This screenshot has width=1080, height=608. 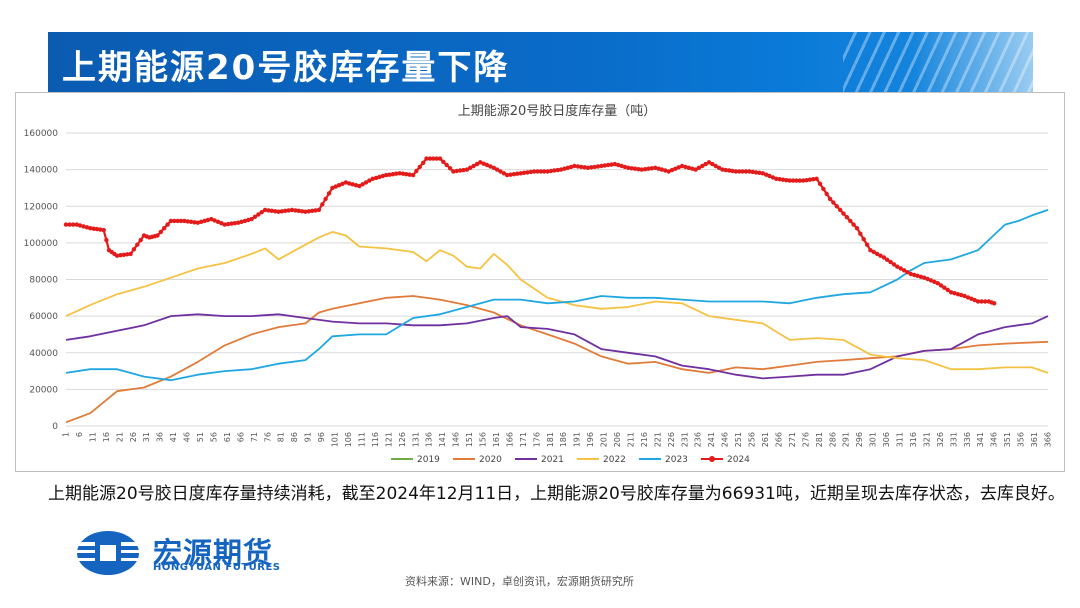 I want to click on x-tick-label: 31, so click(x=146, y=437).